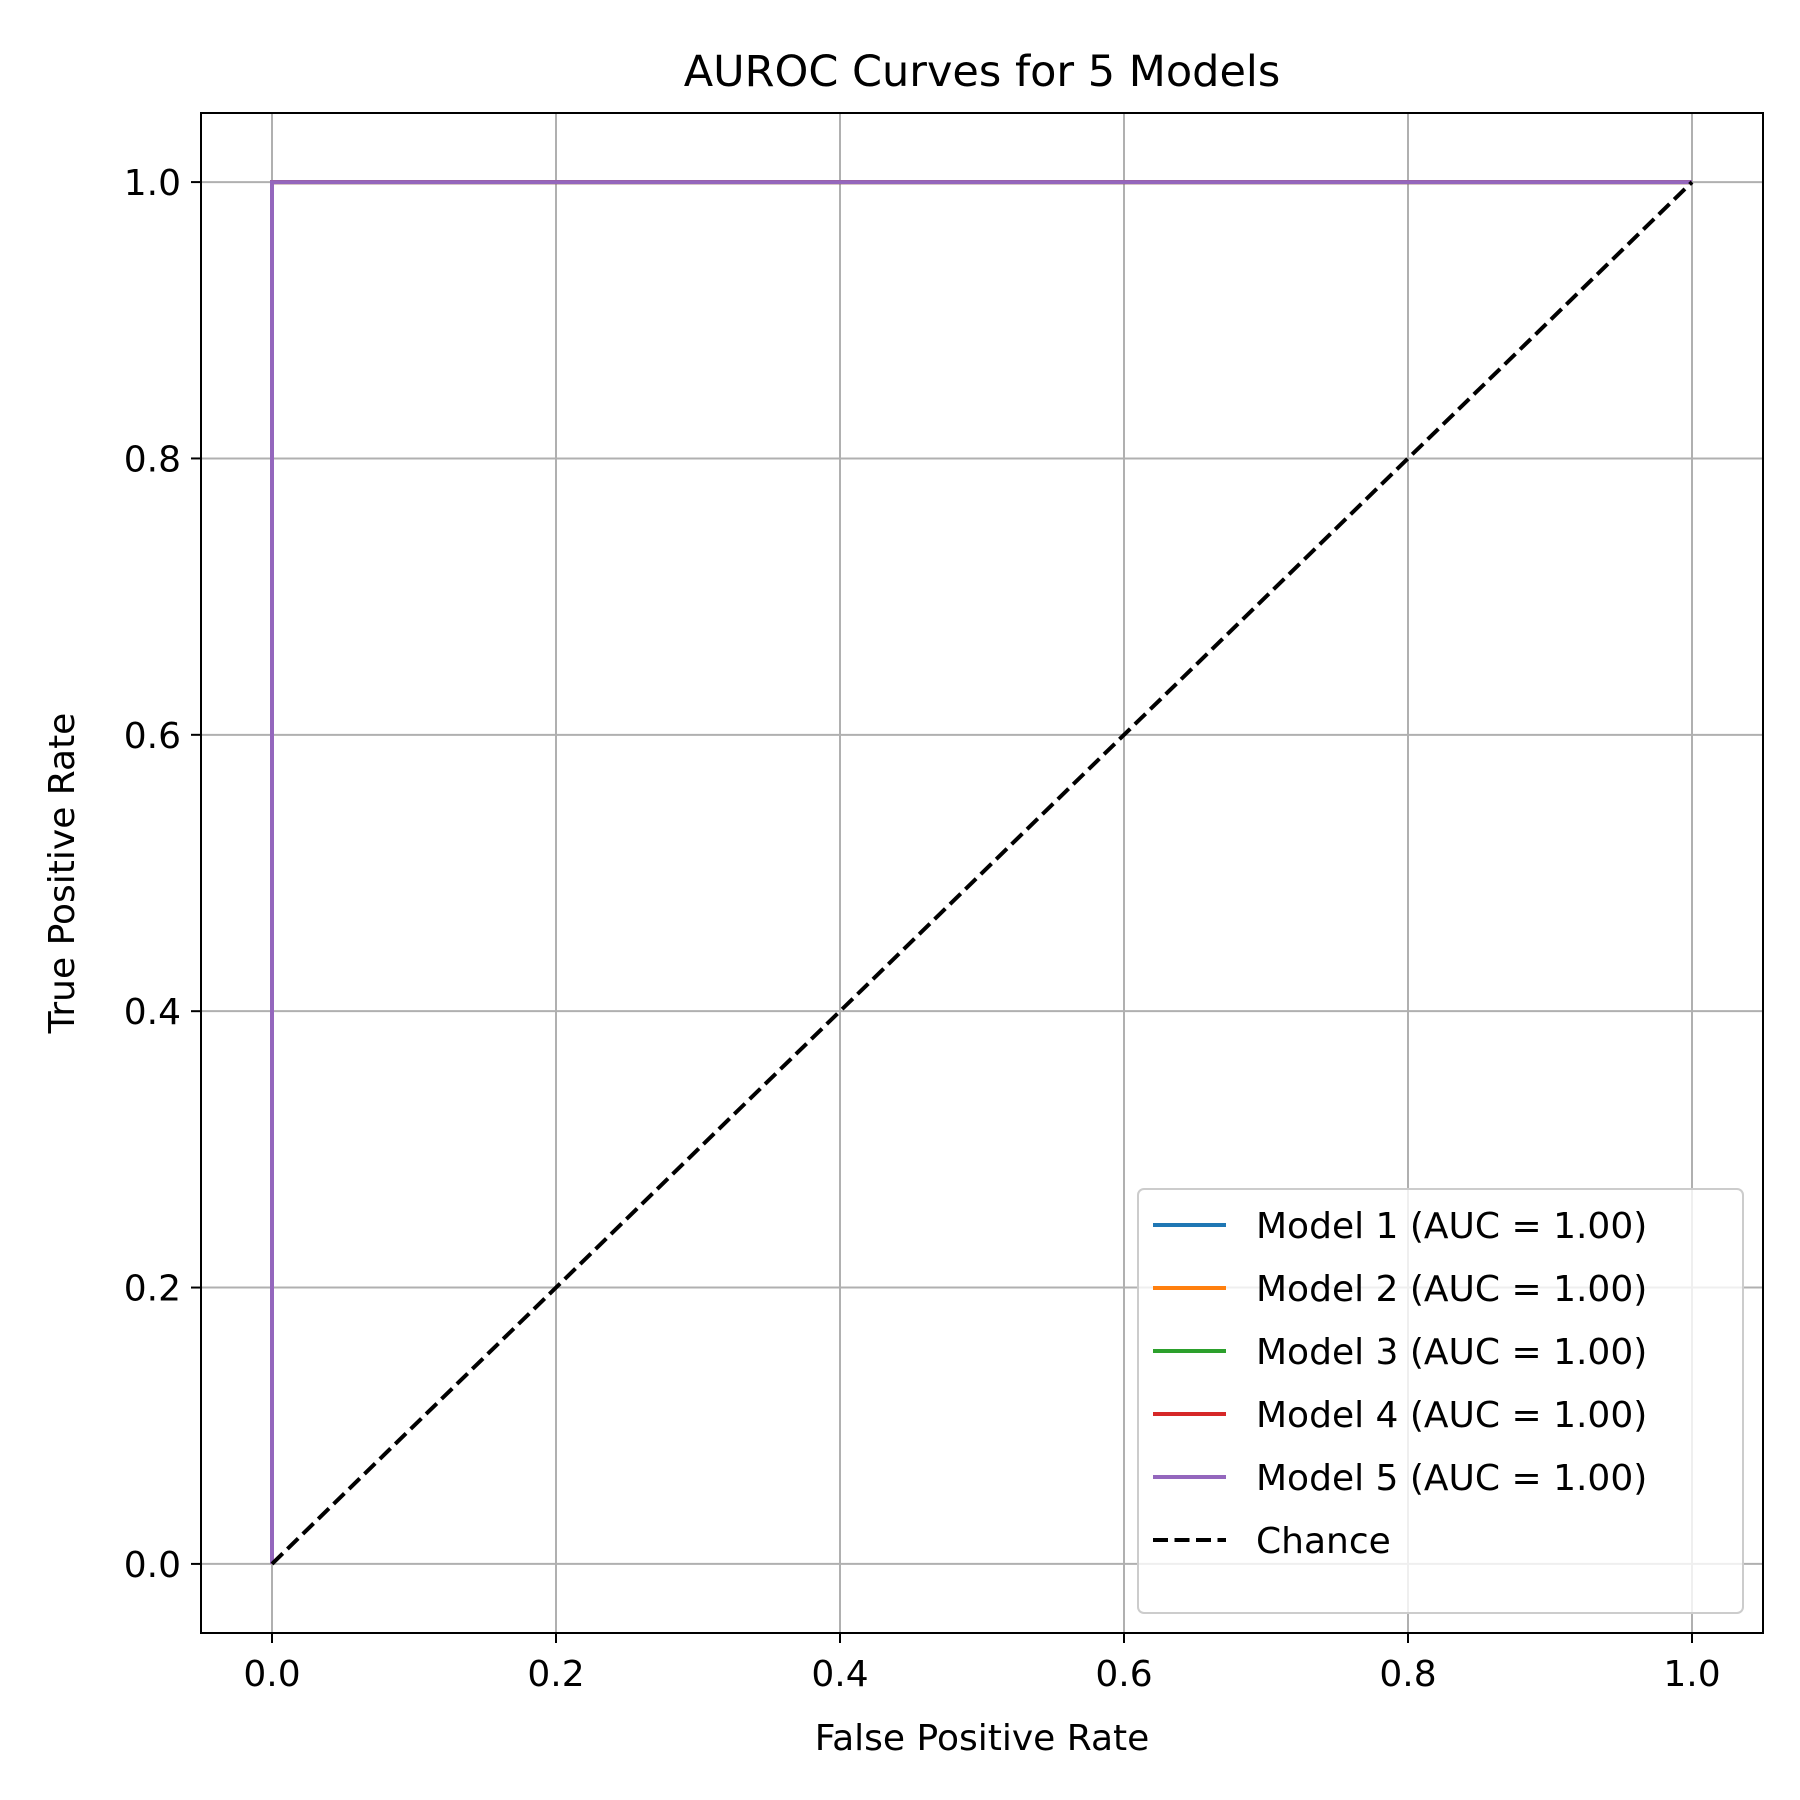  What do you see at coordinates (152, 1012) in the screenshot?
I see `y-tick-label: 0.4` at bounding box center [152, 1012].